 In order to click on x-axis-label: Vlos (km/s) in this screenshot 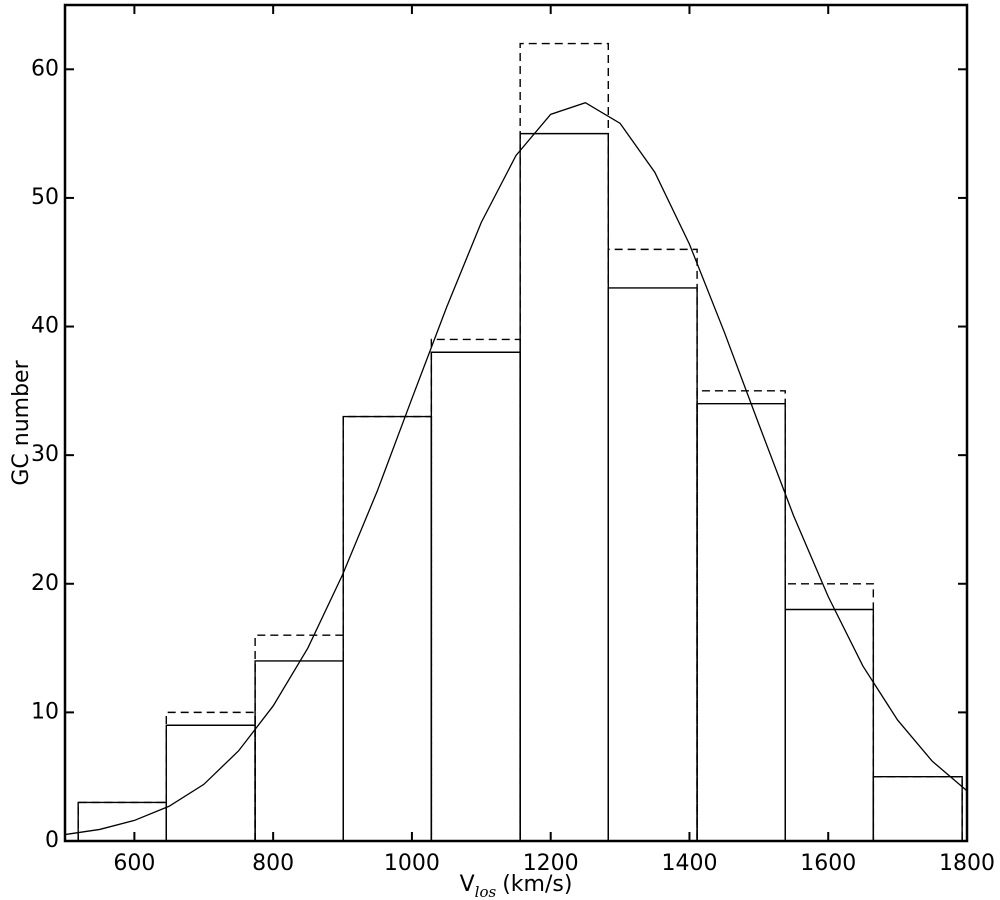, I will do `click(516, 886)`.